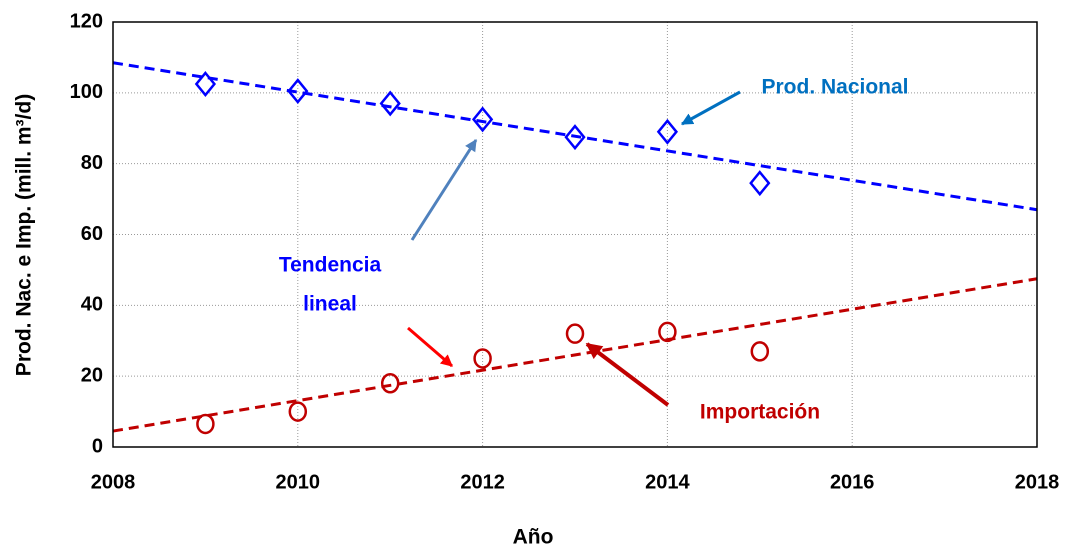 This screenshot has height=552, width=1067. Describe the element at coordinates (298, 482) in the screenshot. I see `x-tick-label: 2010` at that location.